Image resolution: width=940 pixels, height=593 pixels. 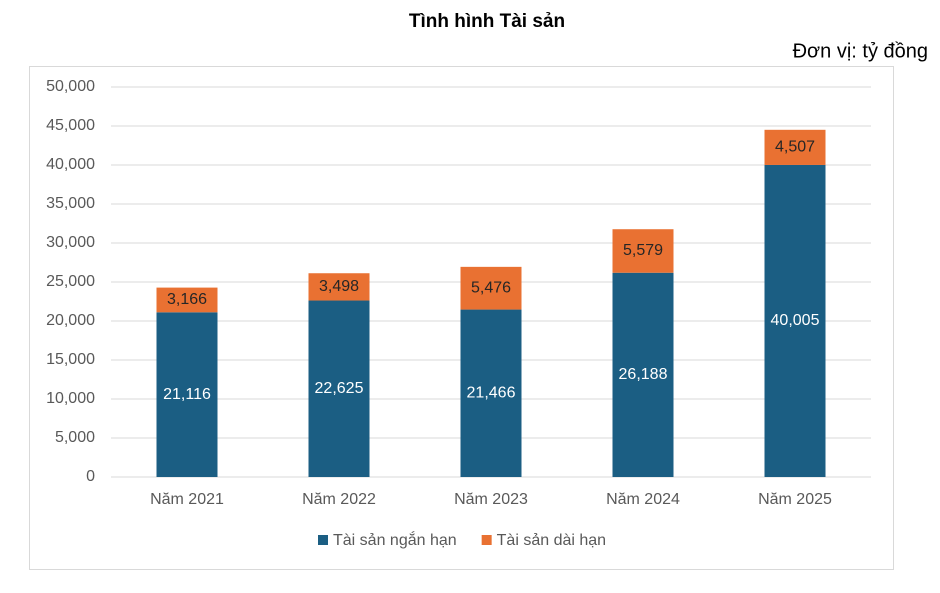 I want to click on data-label: 21,116, so click(x=187, y=394).